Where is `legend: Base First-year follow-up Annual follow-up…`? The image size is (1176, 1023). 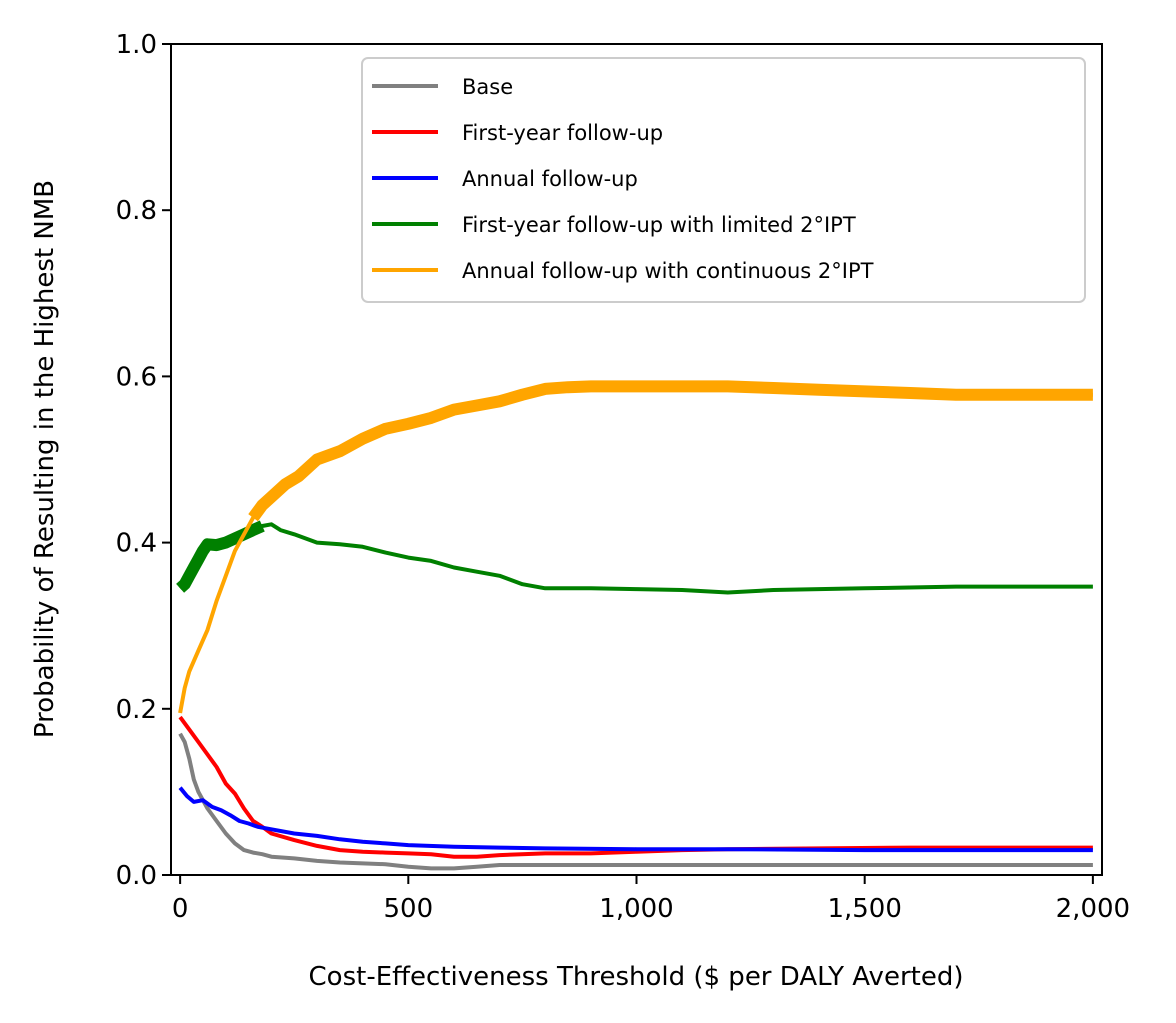
legend: Base First-year follow-up Annual follow-up… is located at coordinates (723, 180).